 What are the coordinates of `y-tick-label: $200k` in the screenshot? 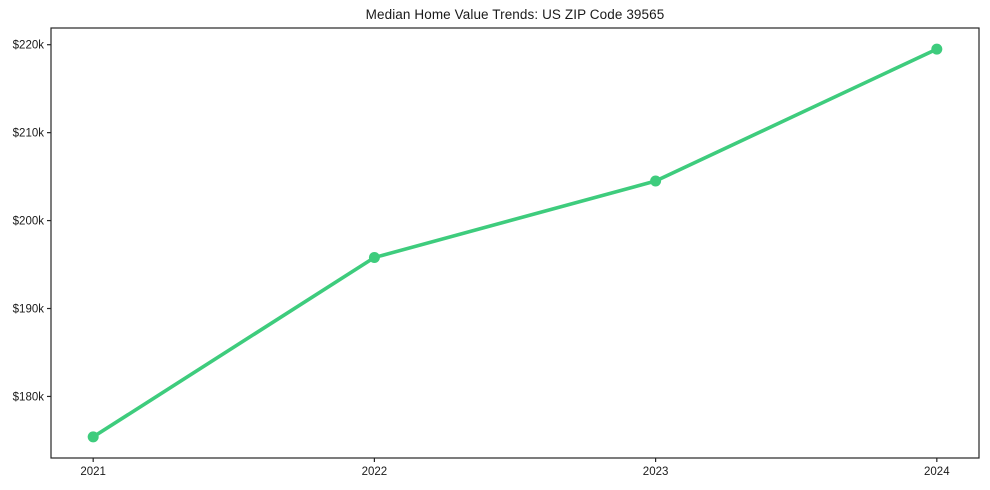 It's located at (29, 222).